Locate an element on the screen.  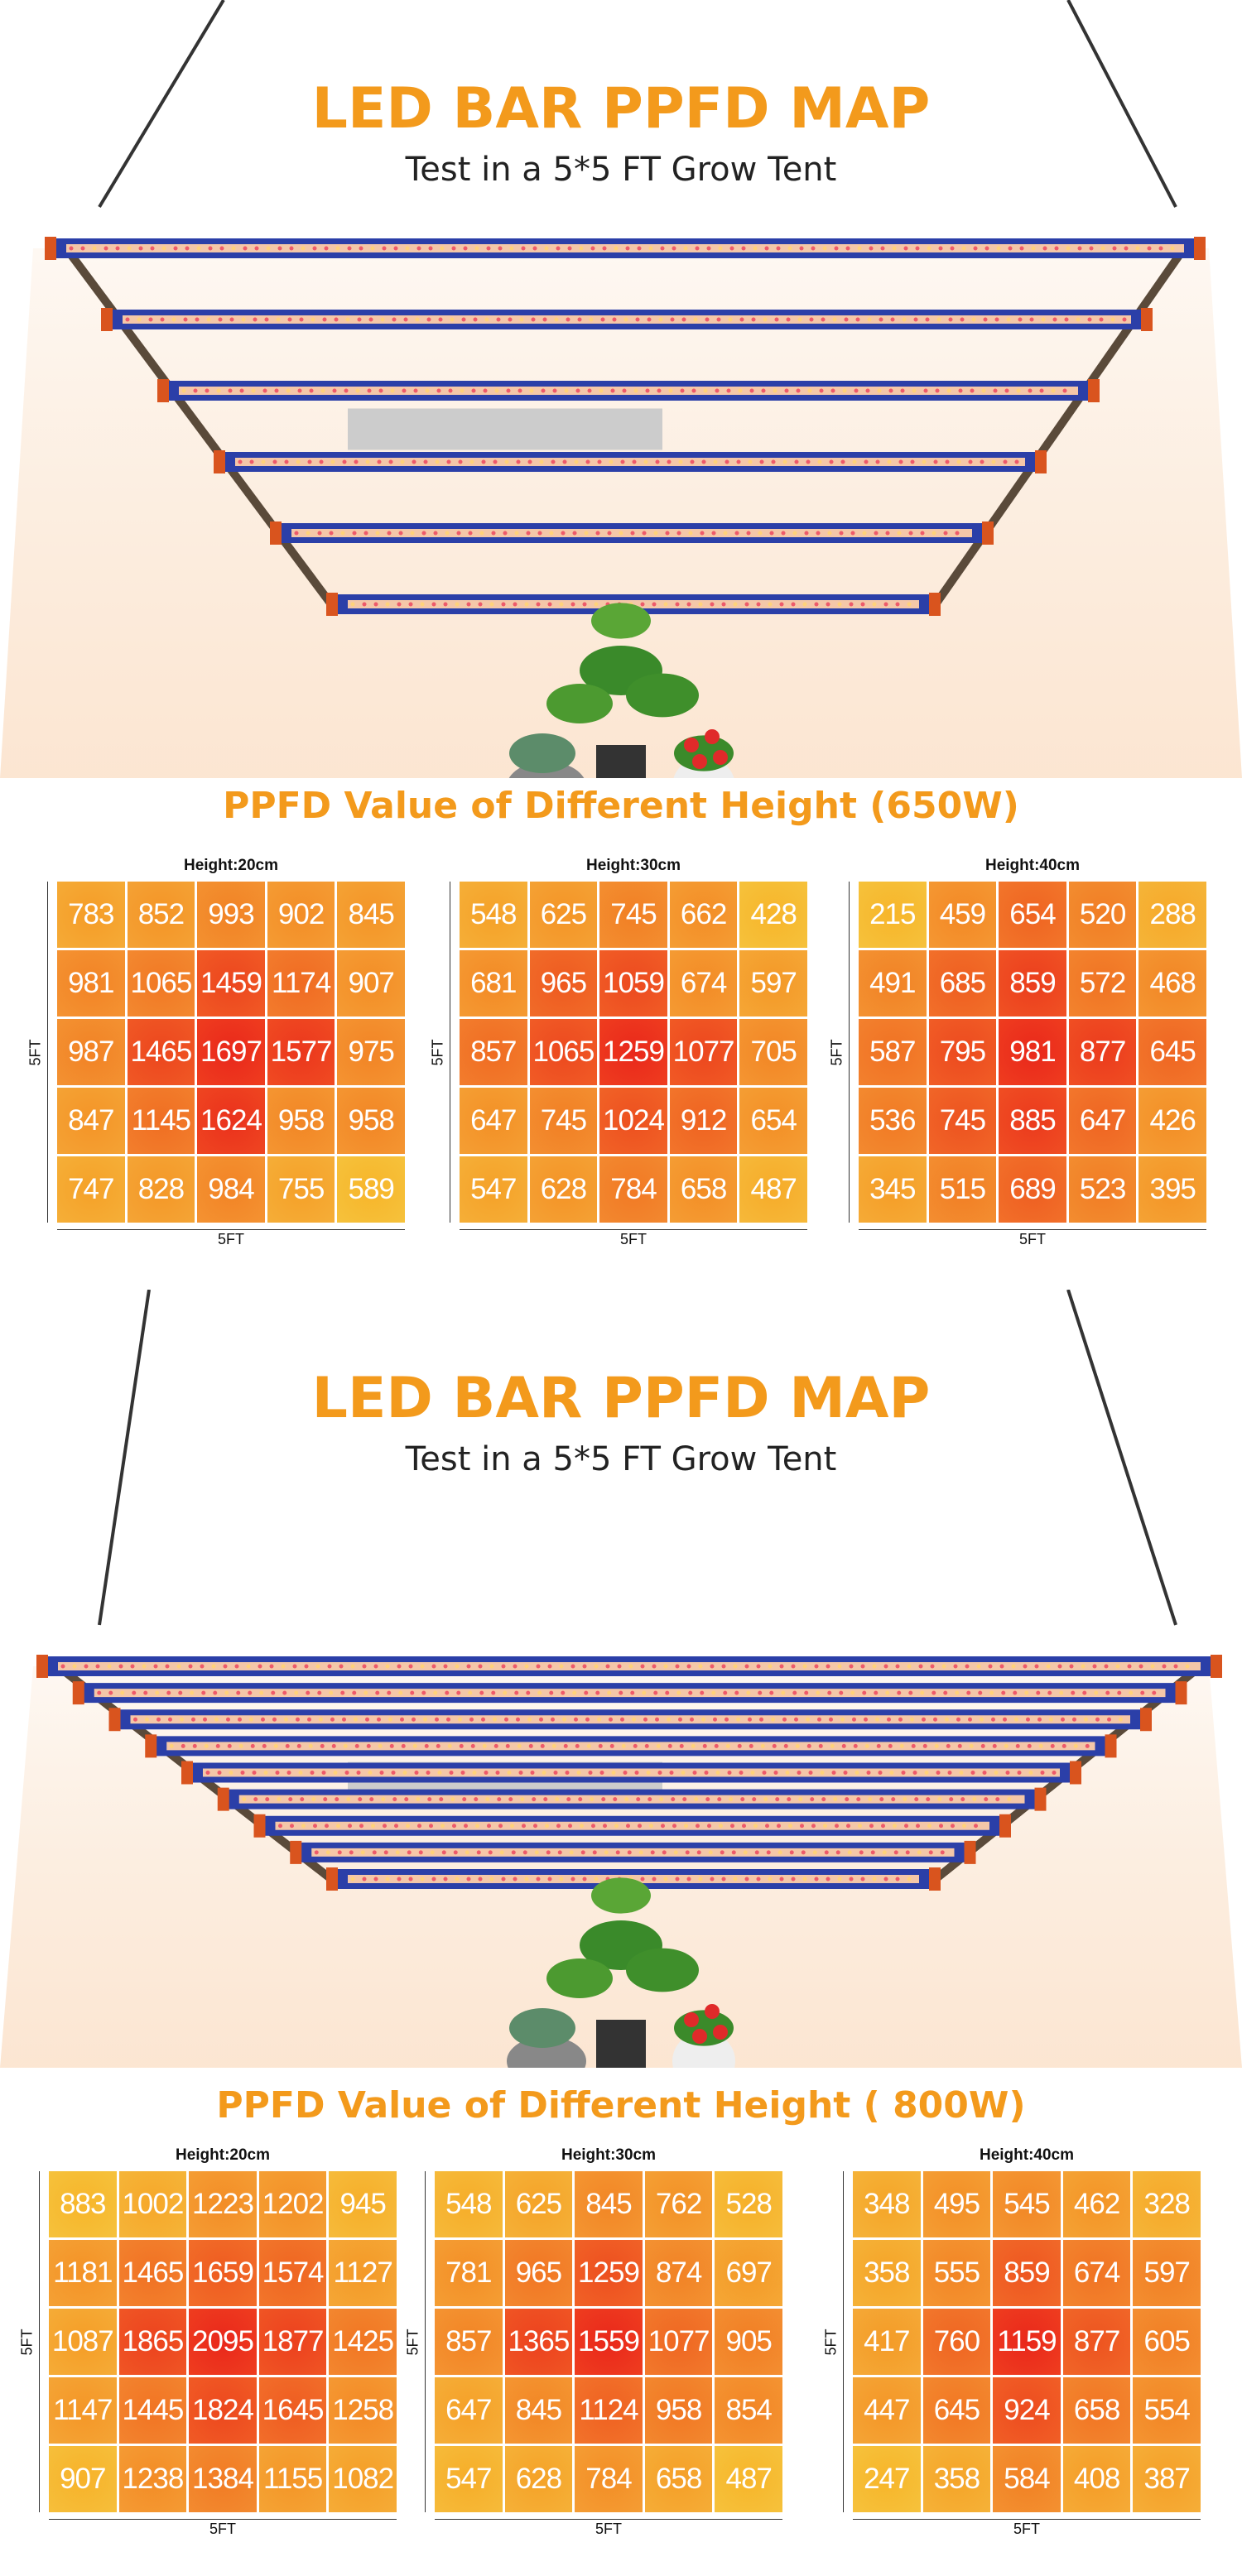
ppfd-cell: 965 is located at coordinates (538, 2273).